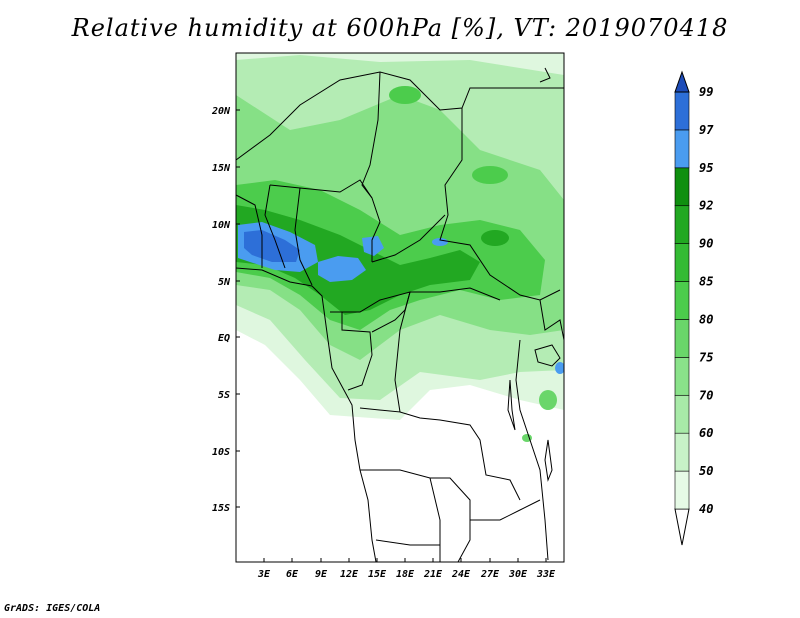 Image resolution: width=800 pixels, height=618 pixels. I want to click on lon-label: 15E, so click(377, 574).